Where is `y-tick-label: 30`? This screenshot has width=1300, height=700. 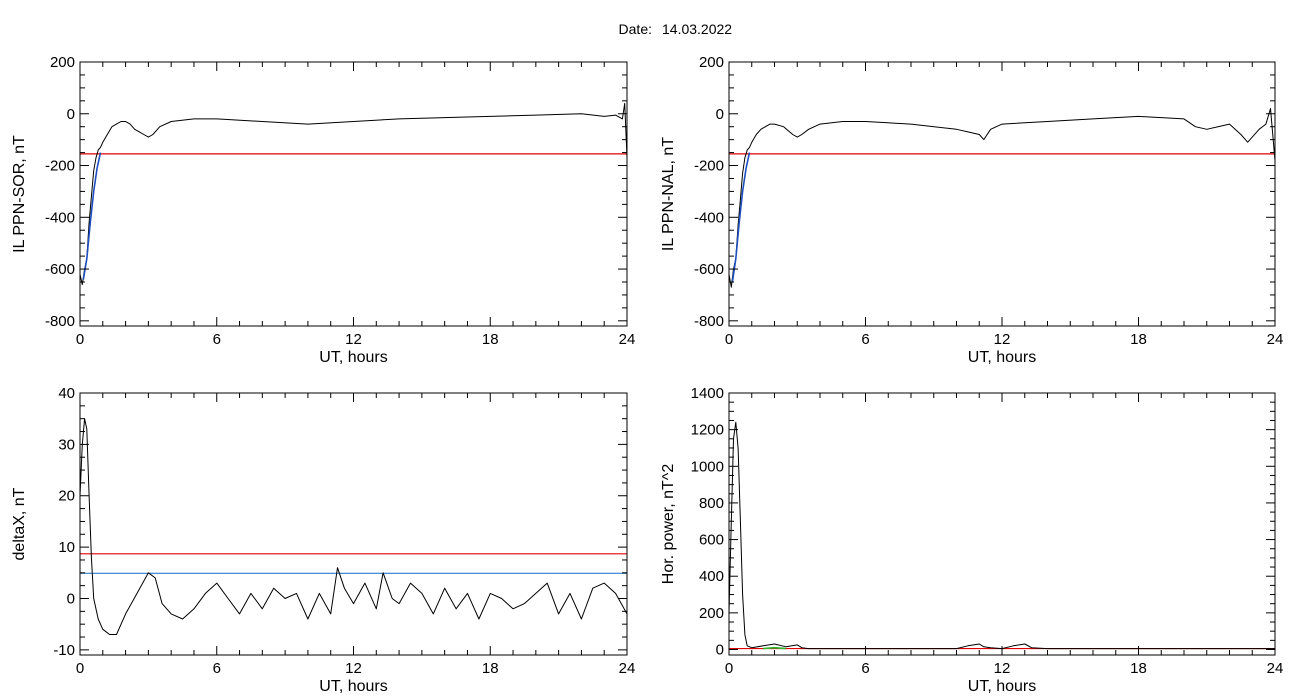 y-tick-label: 30 is located at coordinates (66, 444).